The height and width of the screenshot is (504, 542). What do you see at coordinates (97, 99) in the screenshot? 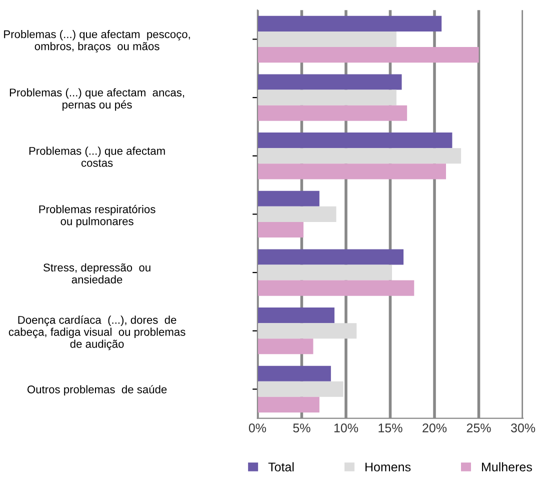
I see `y-tick-label: Problemas (...) que afectam ancas, pernas ou pés` at bounding box center [97, 99].